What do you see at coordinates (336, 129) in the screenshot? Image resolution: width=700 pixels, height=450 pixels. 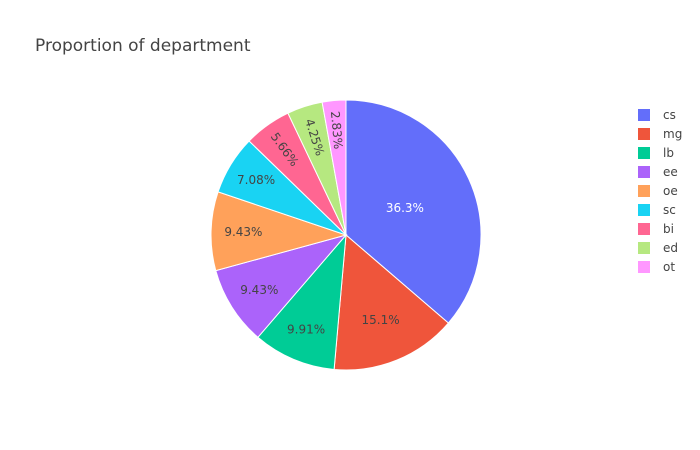 I see `slice-label-ot: 2.83%` at bounding box center [336, 129].